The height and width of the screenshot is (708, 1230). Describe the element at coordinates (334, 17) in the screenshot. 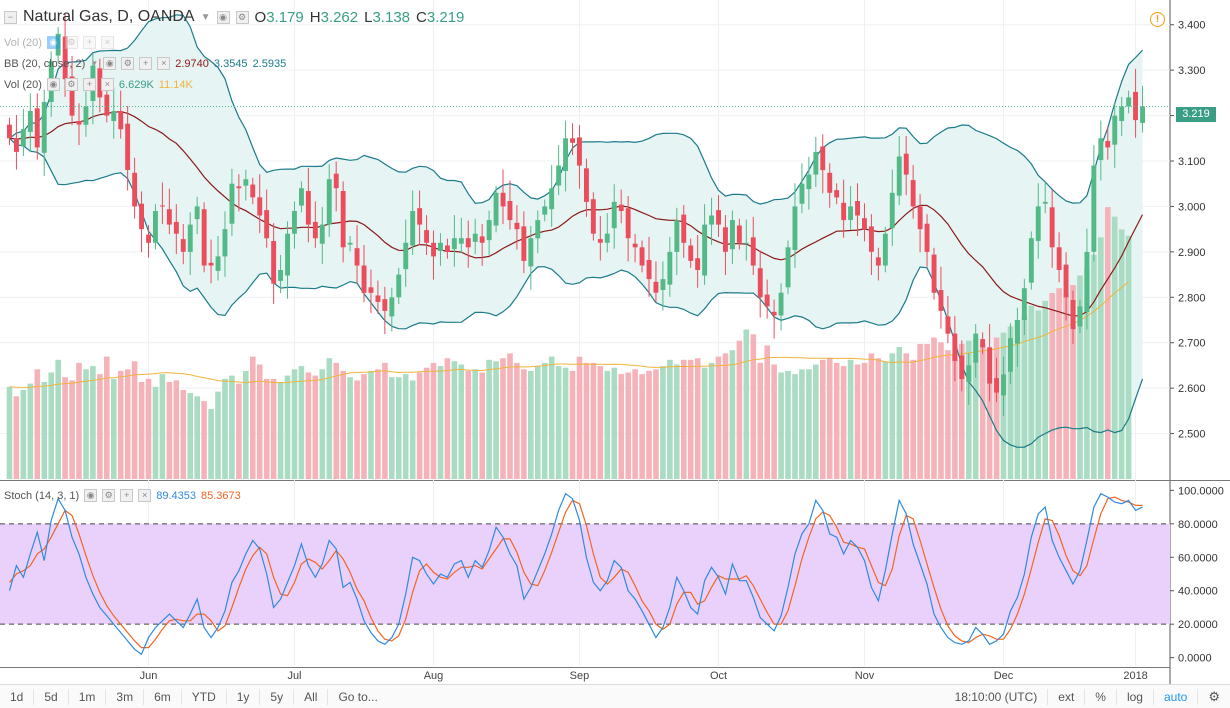

I see `ohlc-high: H3.262` at that location.